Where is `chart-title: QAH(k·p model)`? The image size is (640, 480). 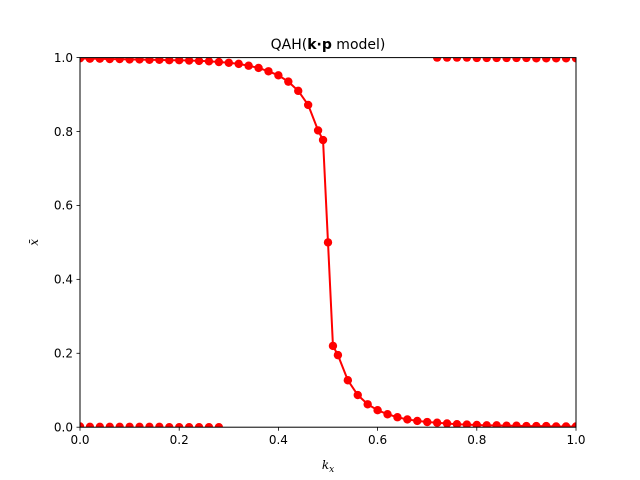
chart-title: QAH(k·p model) is located at coordinates (328, 45).